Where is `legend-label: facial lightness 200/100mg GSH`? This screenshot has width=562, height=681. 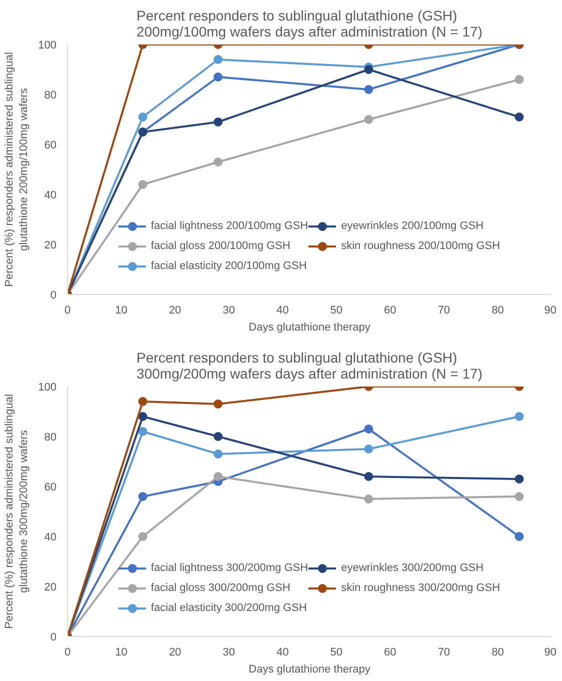 legend-label: facial lightness 200/100mg GSH is located at coordinates (229, 226).